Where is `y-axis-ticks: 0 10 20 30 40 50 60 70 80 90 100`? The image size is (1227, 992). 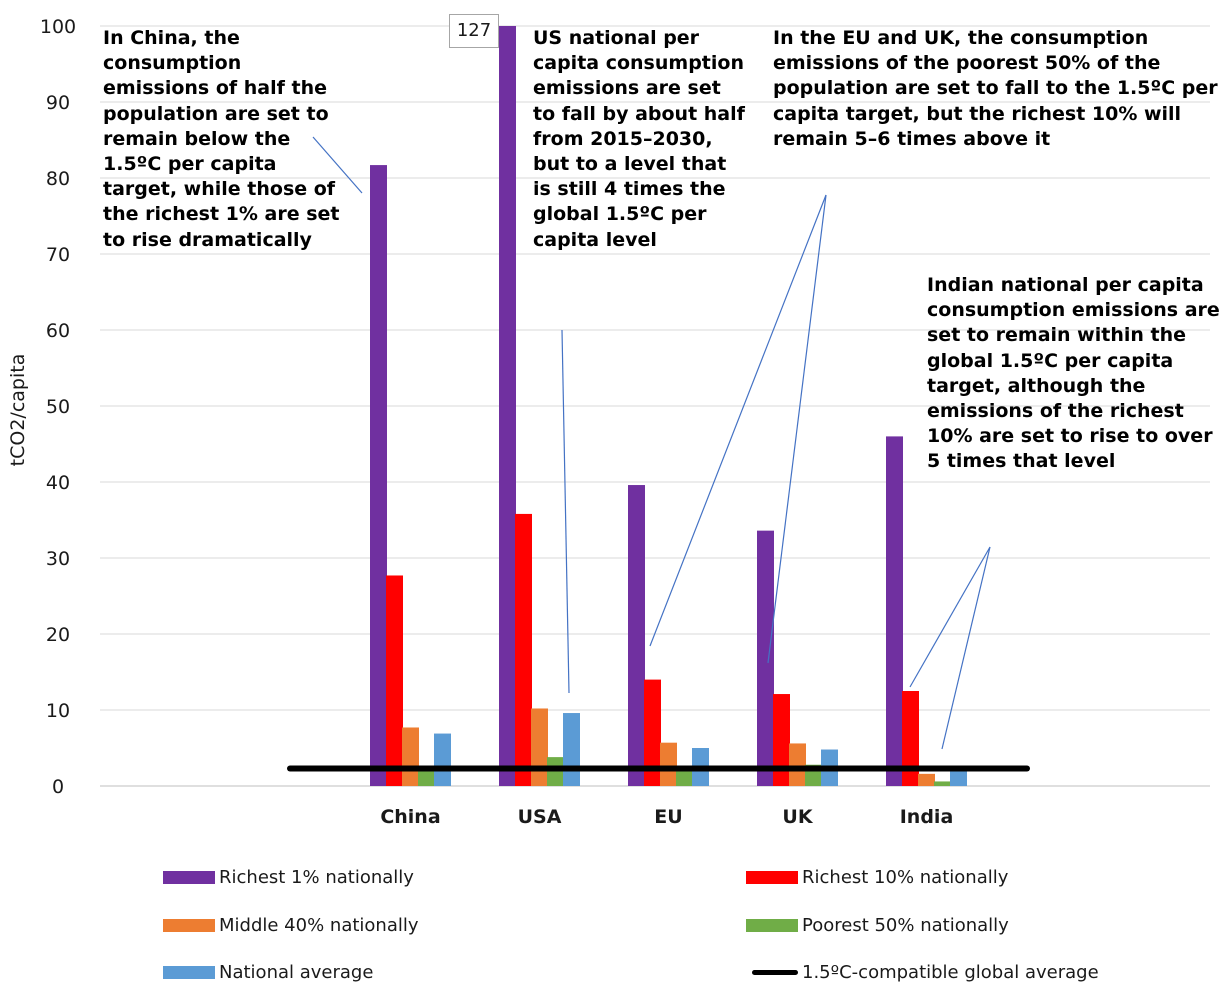
y-axis-ticks: 0 10 20 30 40 50 60 70 80 90 100 is located at coordinates (58, 407).